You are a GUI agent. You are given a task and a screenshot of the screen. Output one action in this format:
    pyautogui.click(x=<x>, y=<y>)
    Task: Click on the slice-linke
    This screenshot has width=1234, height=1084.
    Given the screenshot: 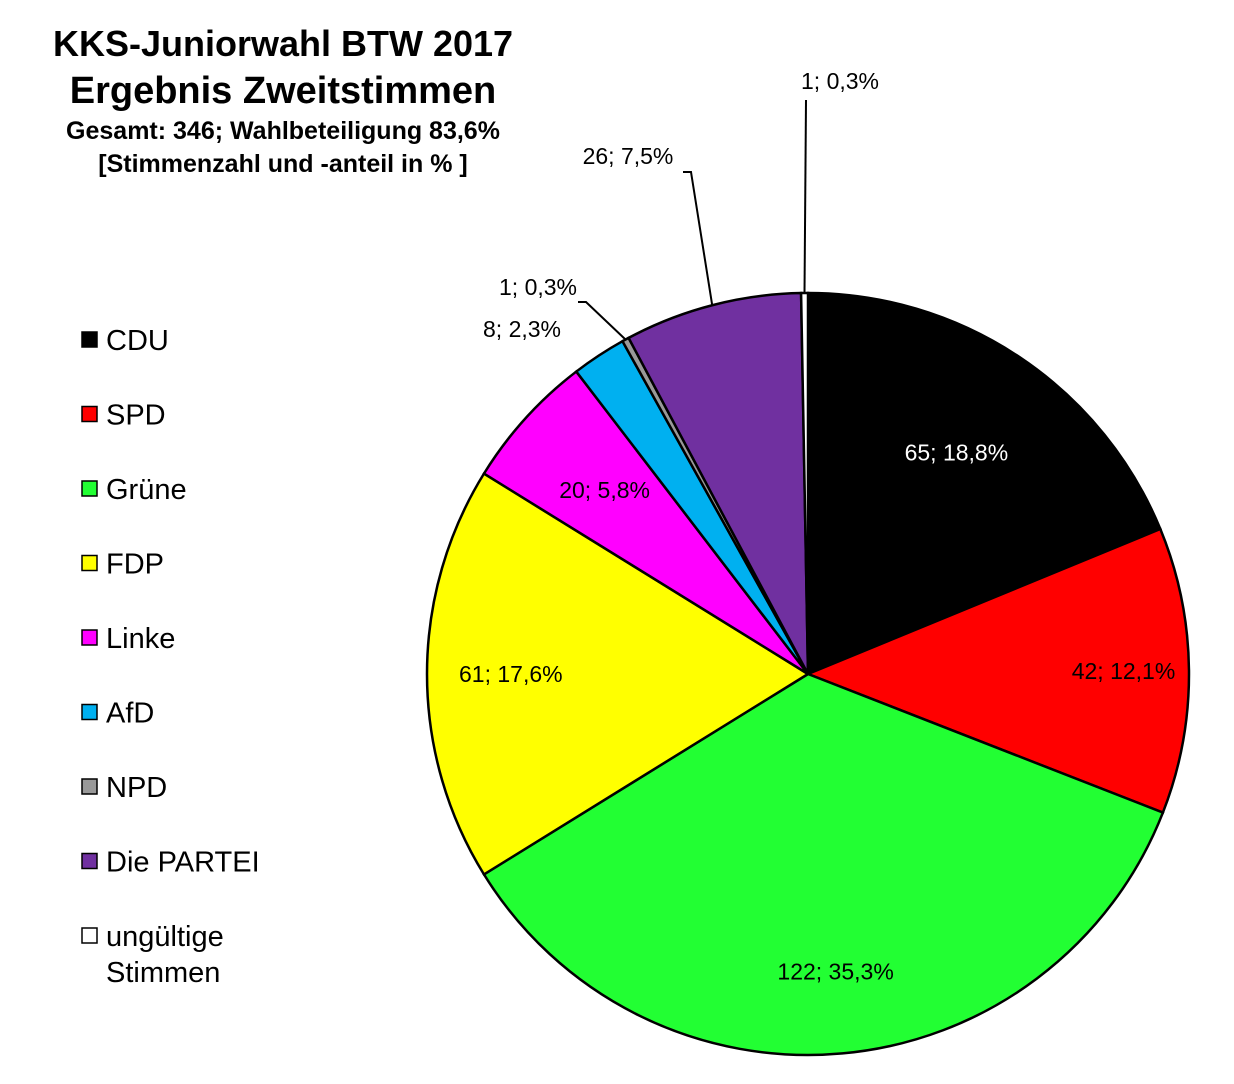 What is the action you would take?
    pyautogui.click(x=645, y=522)
    